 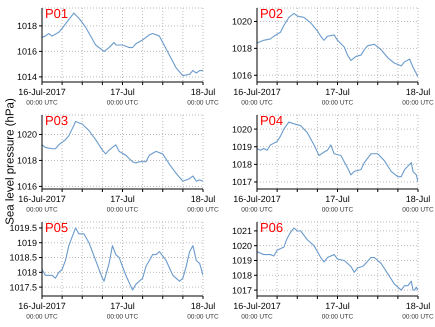 I want to click on chart-title: P04, so click(x=272, y=120).